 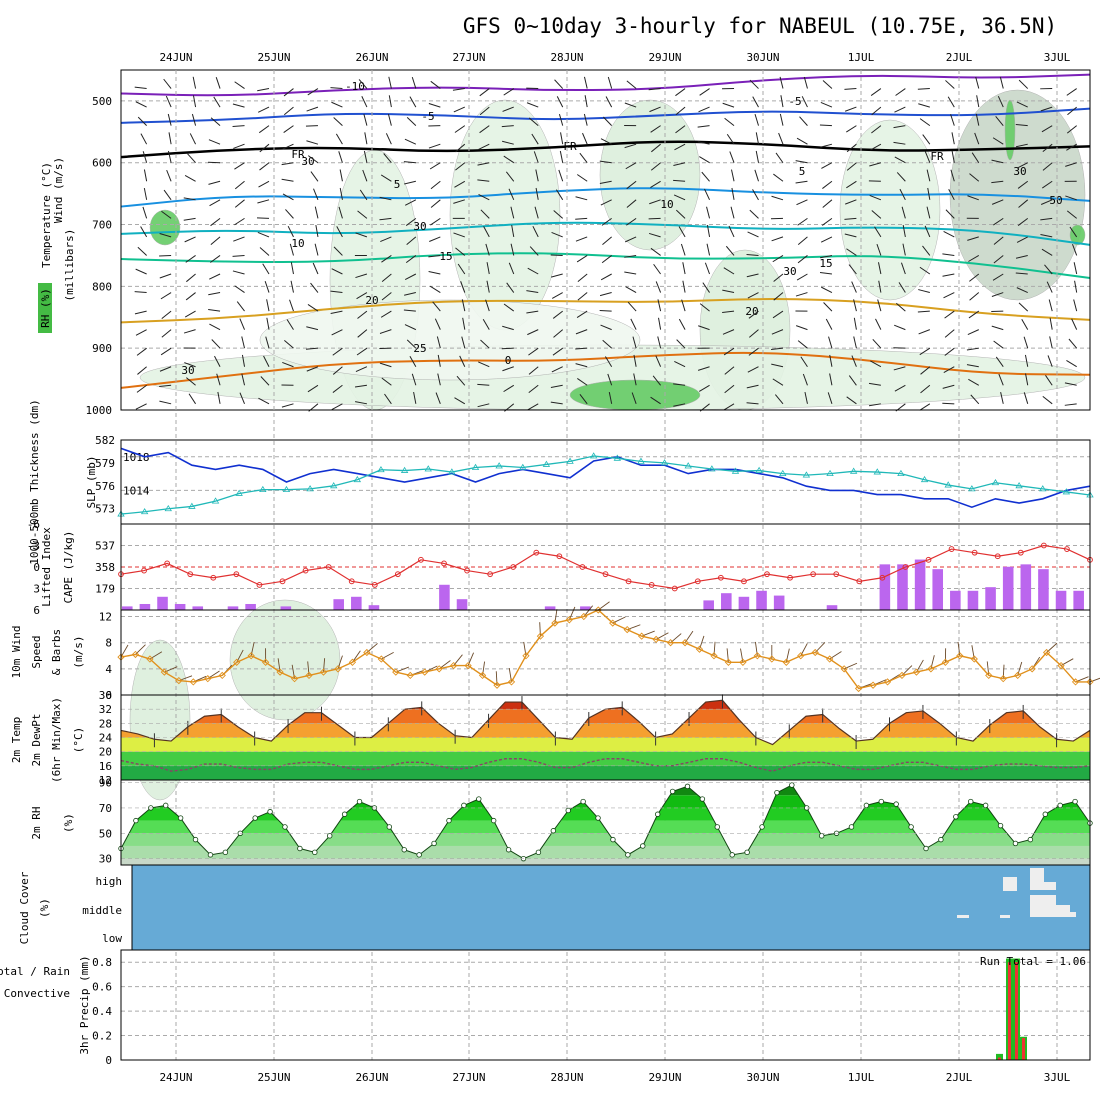 What do you see at coordinates (36, 822) in the screenshot?
I see `rh-label-a: 2m RH` at bounding box center [36, 822].